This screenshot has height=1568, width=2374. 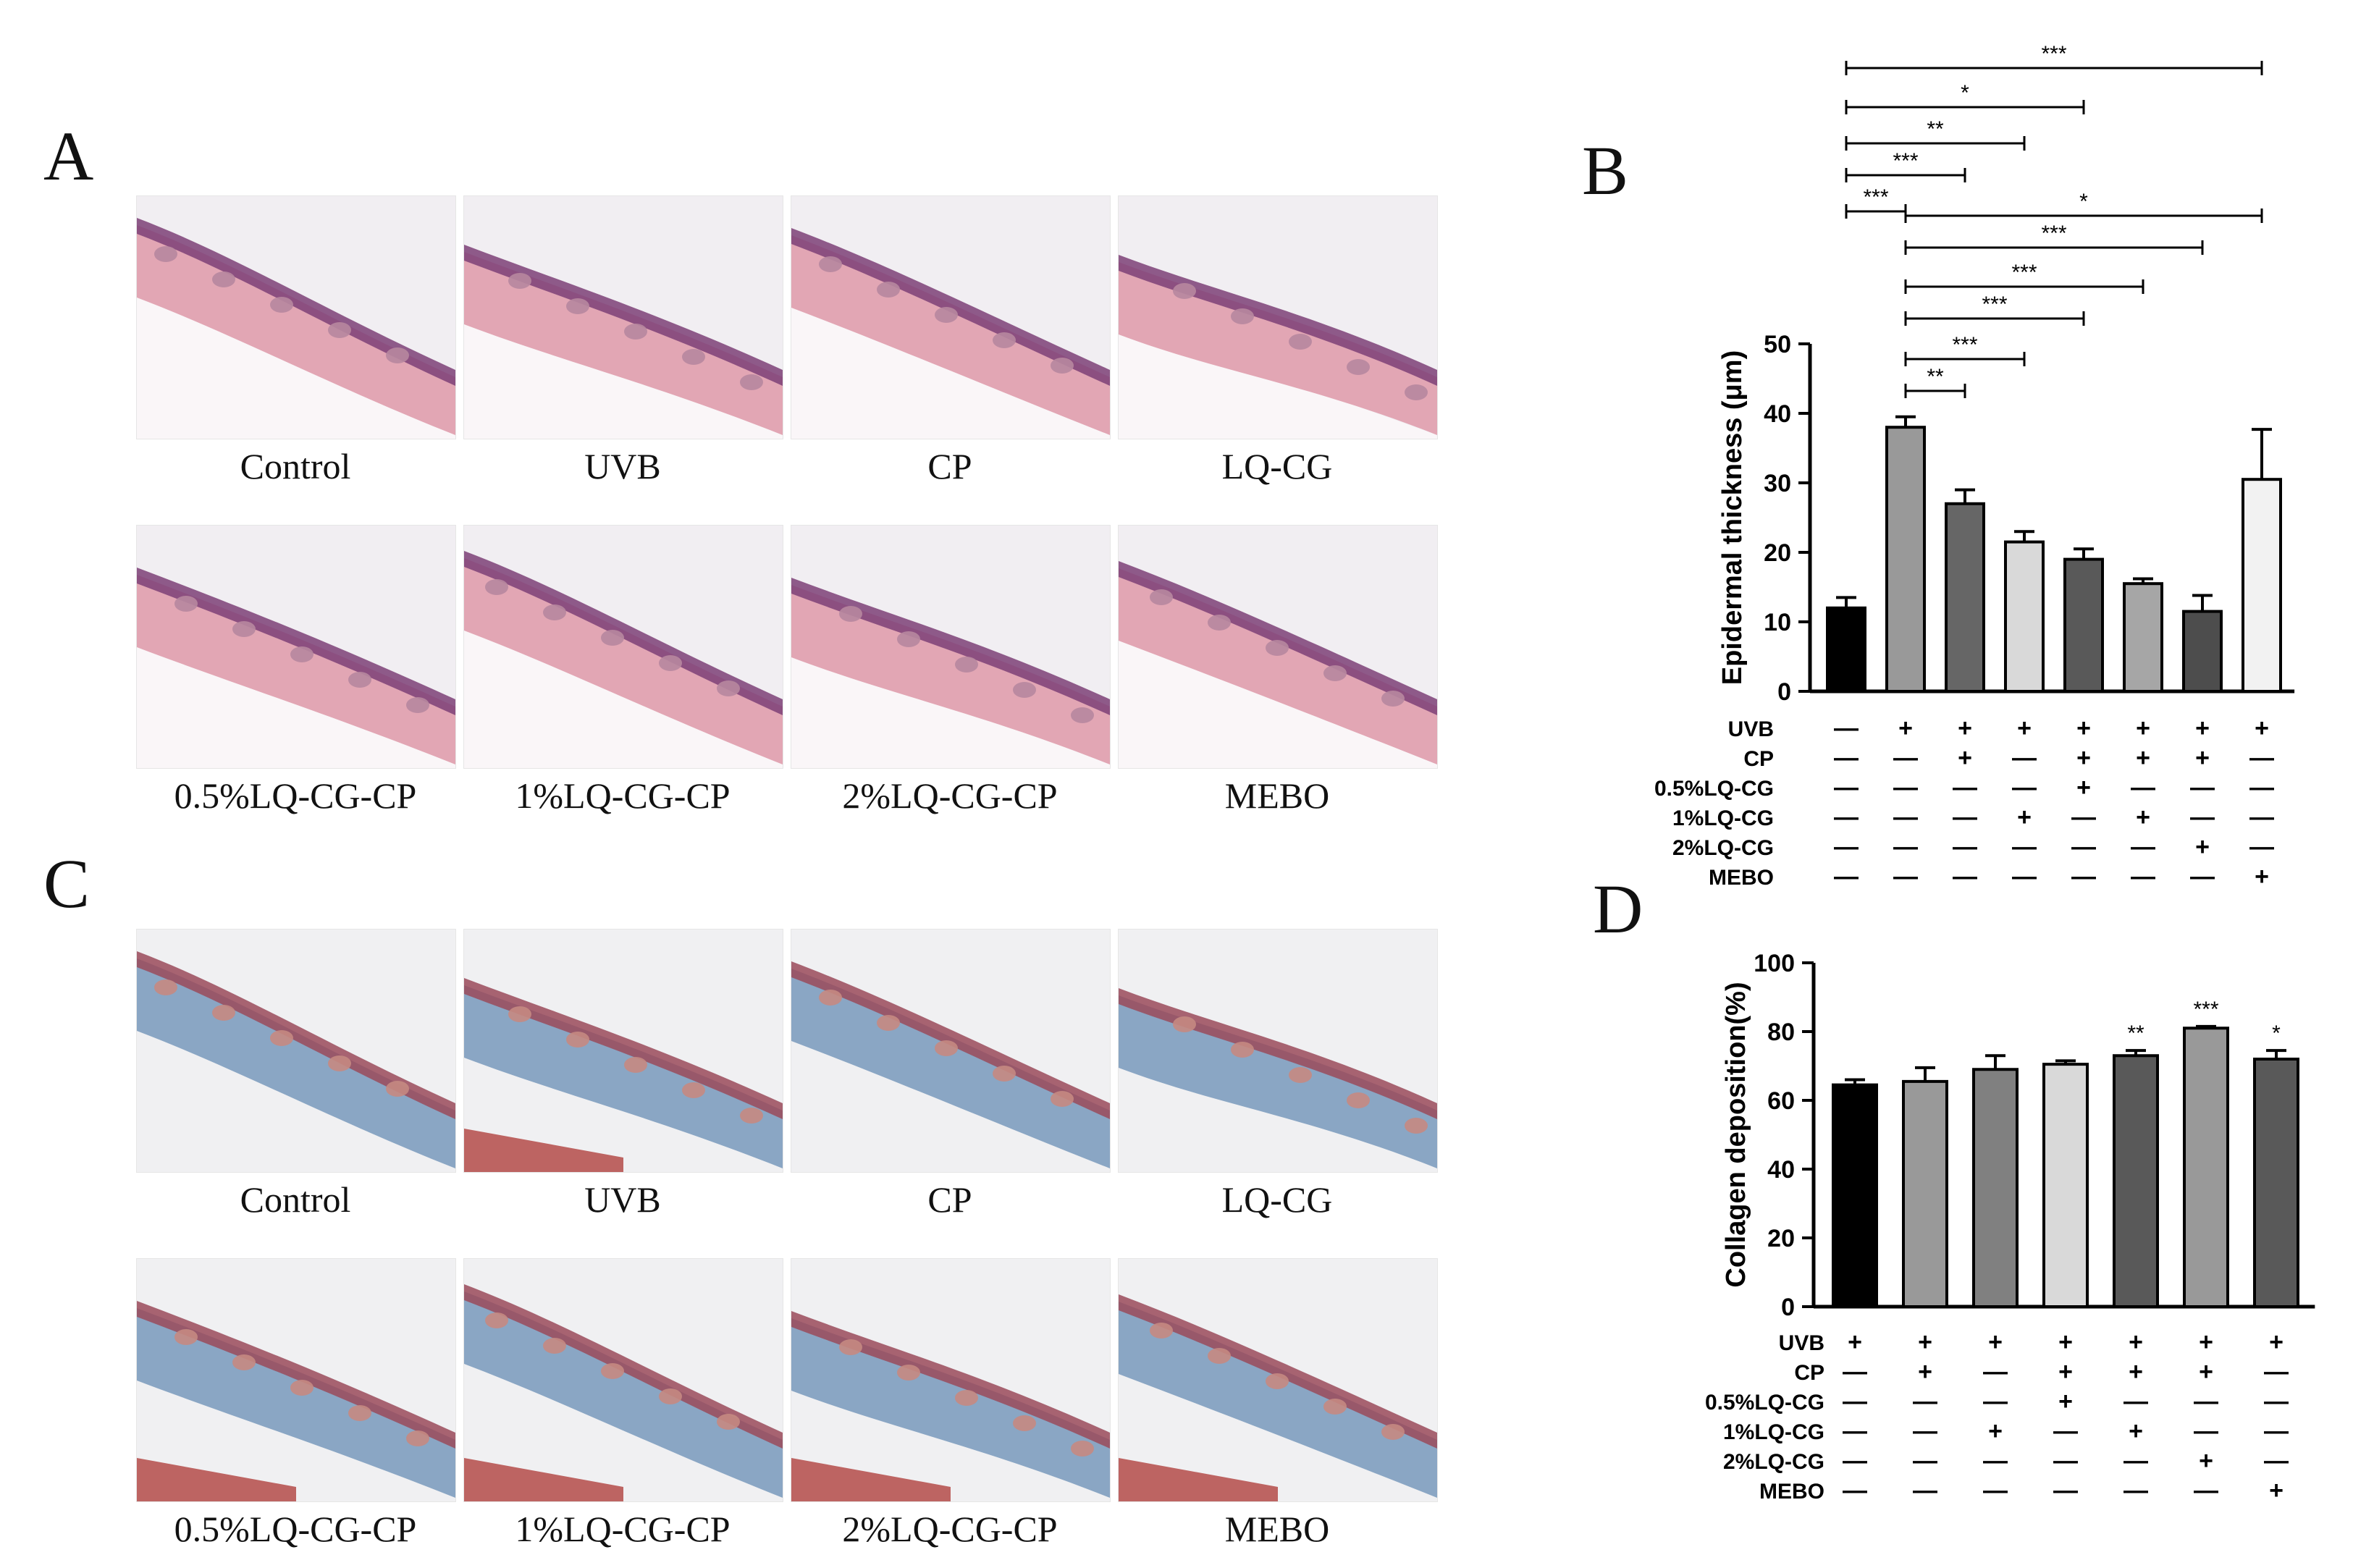 What do you see at coordinates (1742, 878) in the screenshot?
I see `table-row-label: MEBO` at bounding box center [1742, 878].